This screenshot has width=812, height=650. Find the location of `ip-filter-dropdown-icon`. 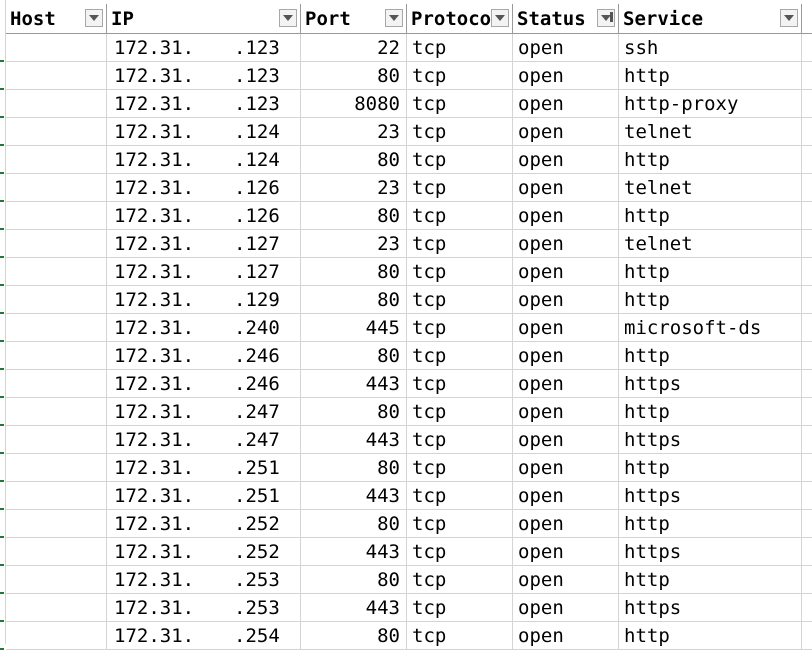

ip-filter-dropdown-icon is located at coordinates (288, 18).